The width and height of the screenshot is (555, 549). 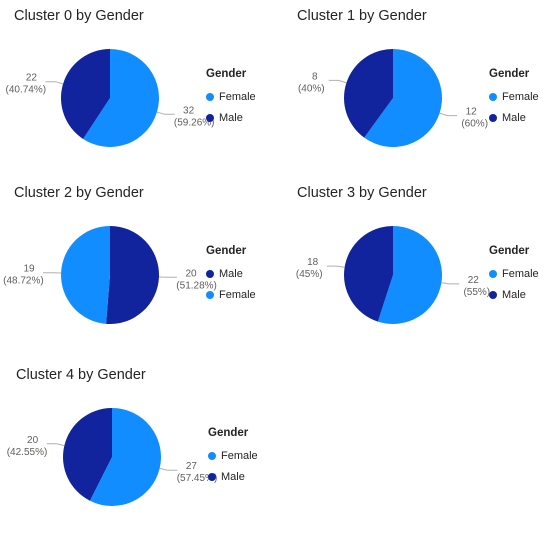 I want to click on pie-chart: 20(51.28%) 19(48.72%), so click(x=110, y=275).